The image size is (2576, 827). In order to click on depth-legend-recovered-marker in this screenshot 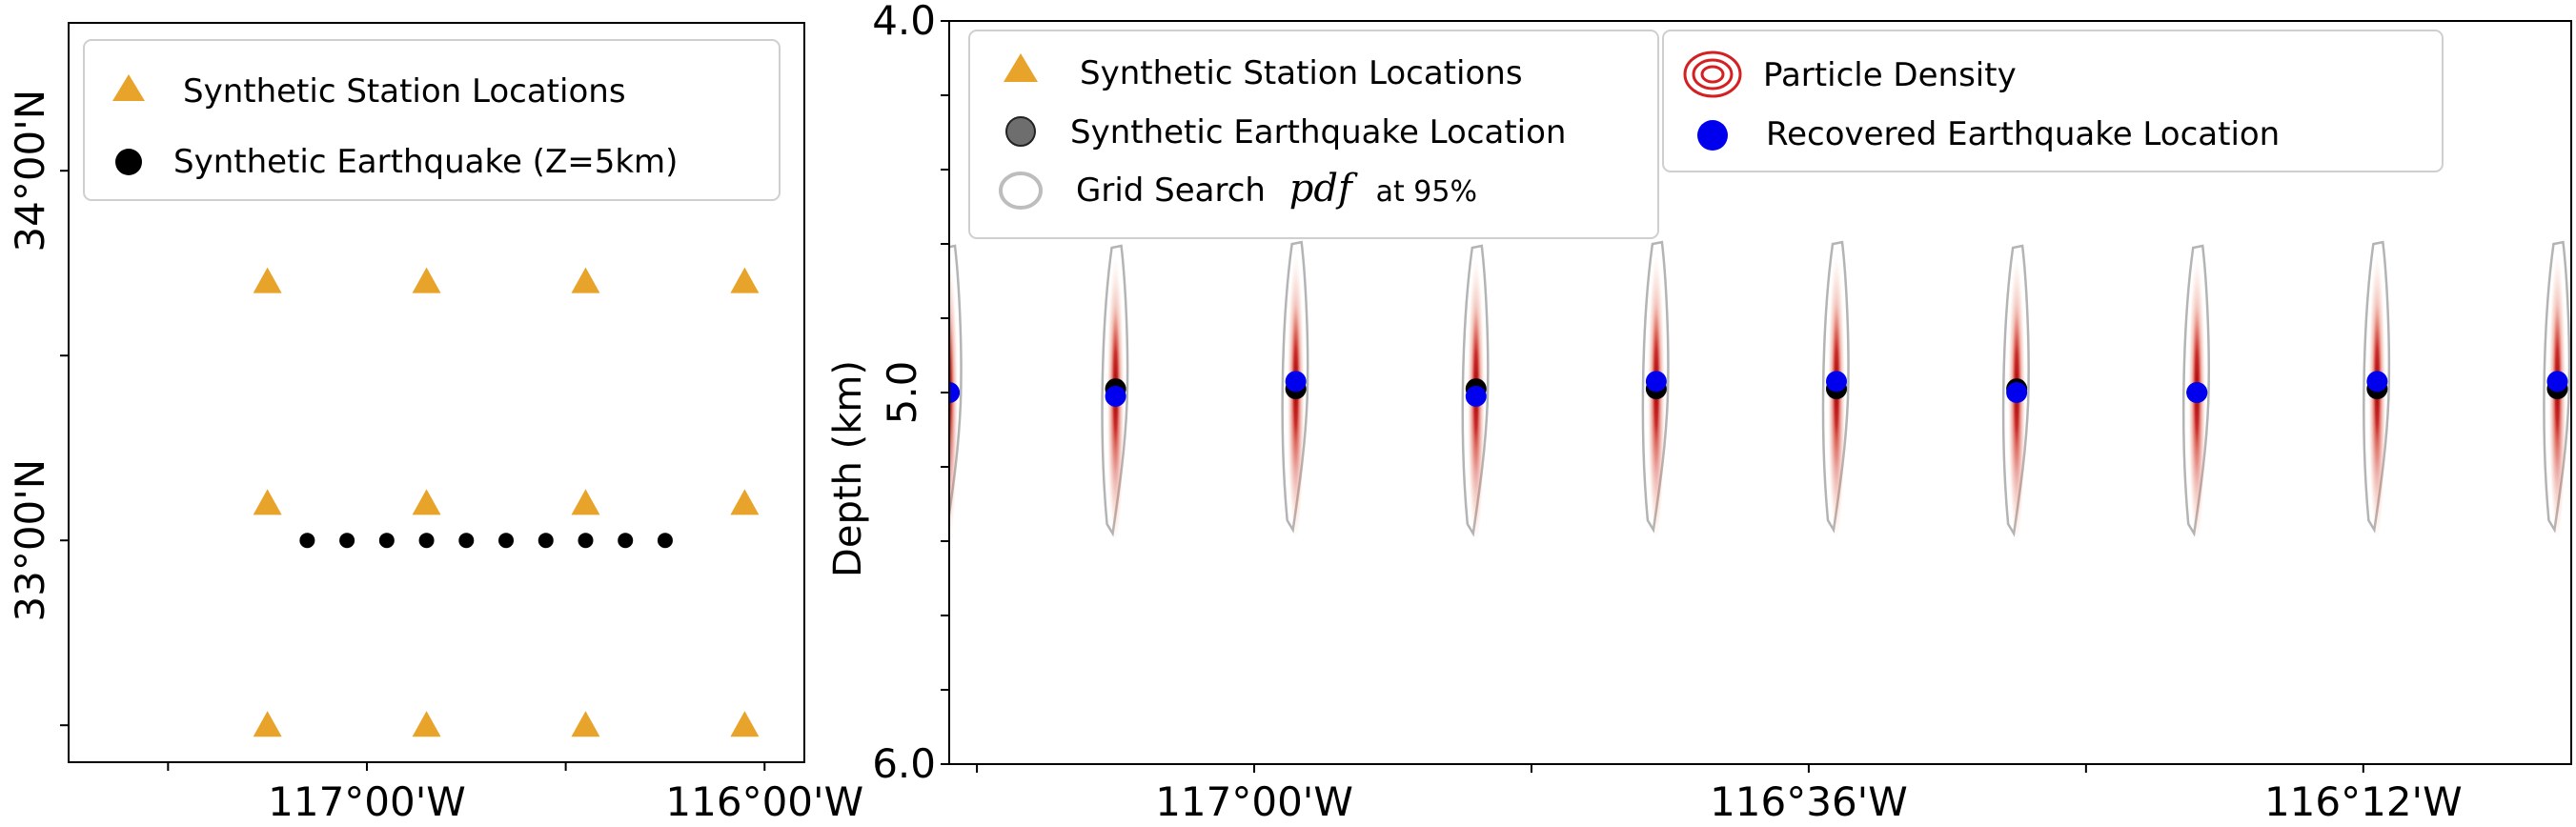, I will do `click(1712, 135)`.